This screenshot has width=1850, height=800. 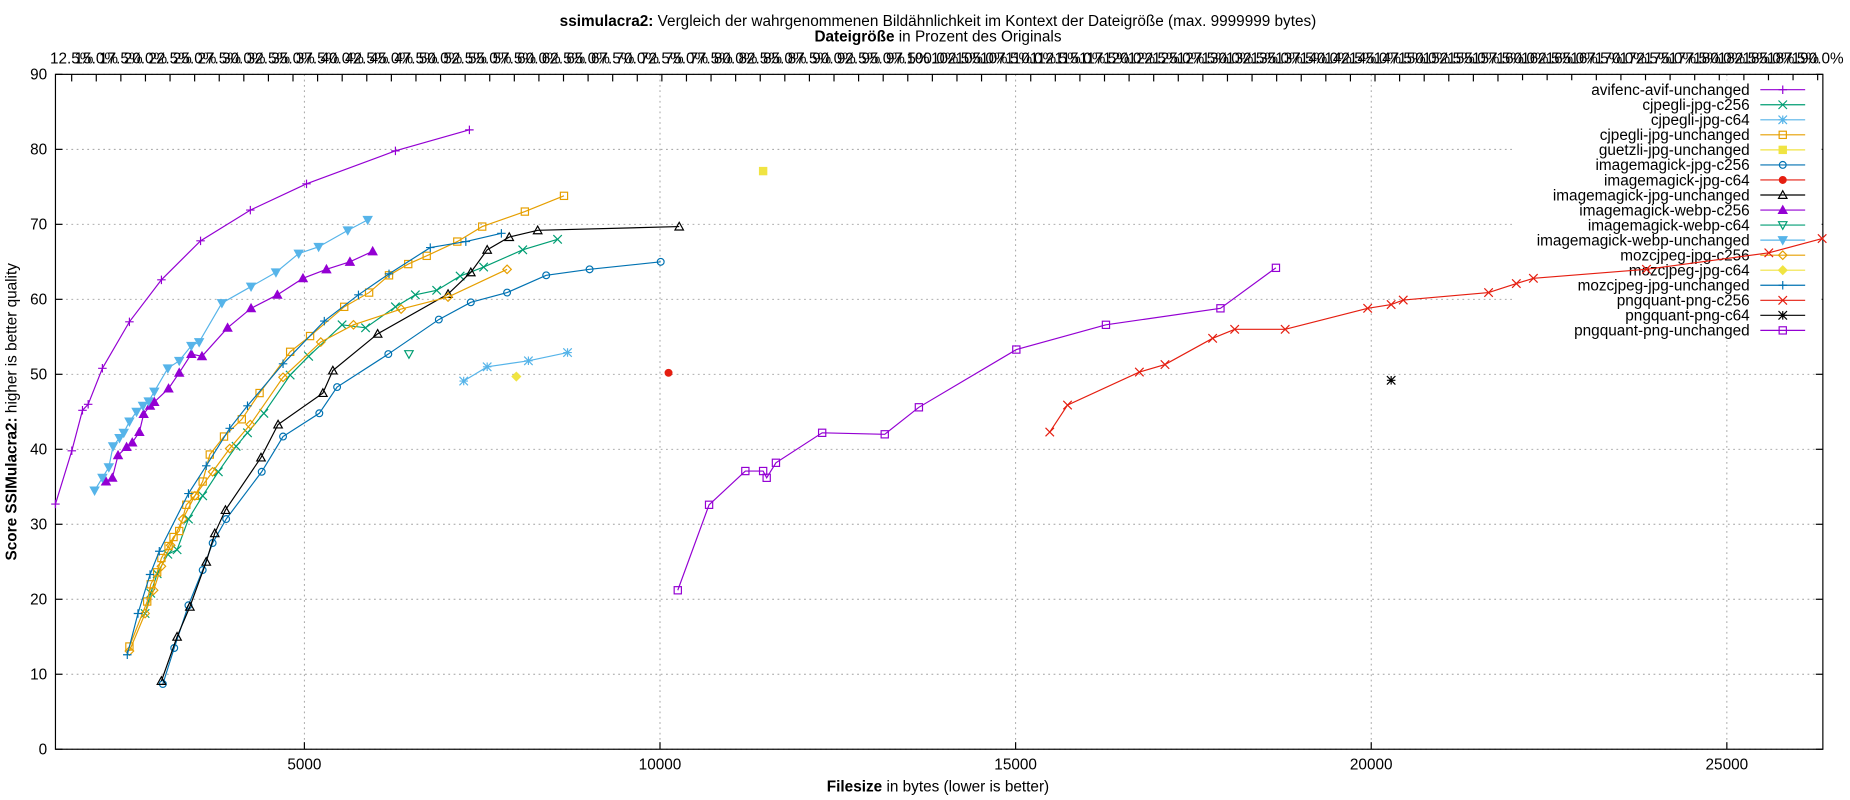 What do you see at coordinates (859, 59) in the screenshot?
I see `x2-tick-label: 92.5%` at bounding box center [859, 59].